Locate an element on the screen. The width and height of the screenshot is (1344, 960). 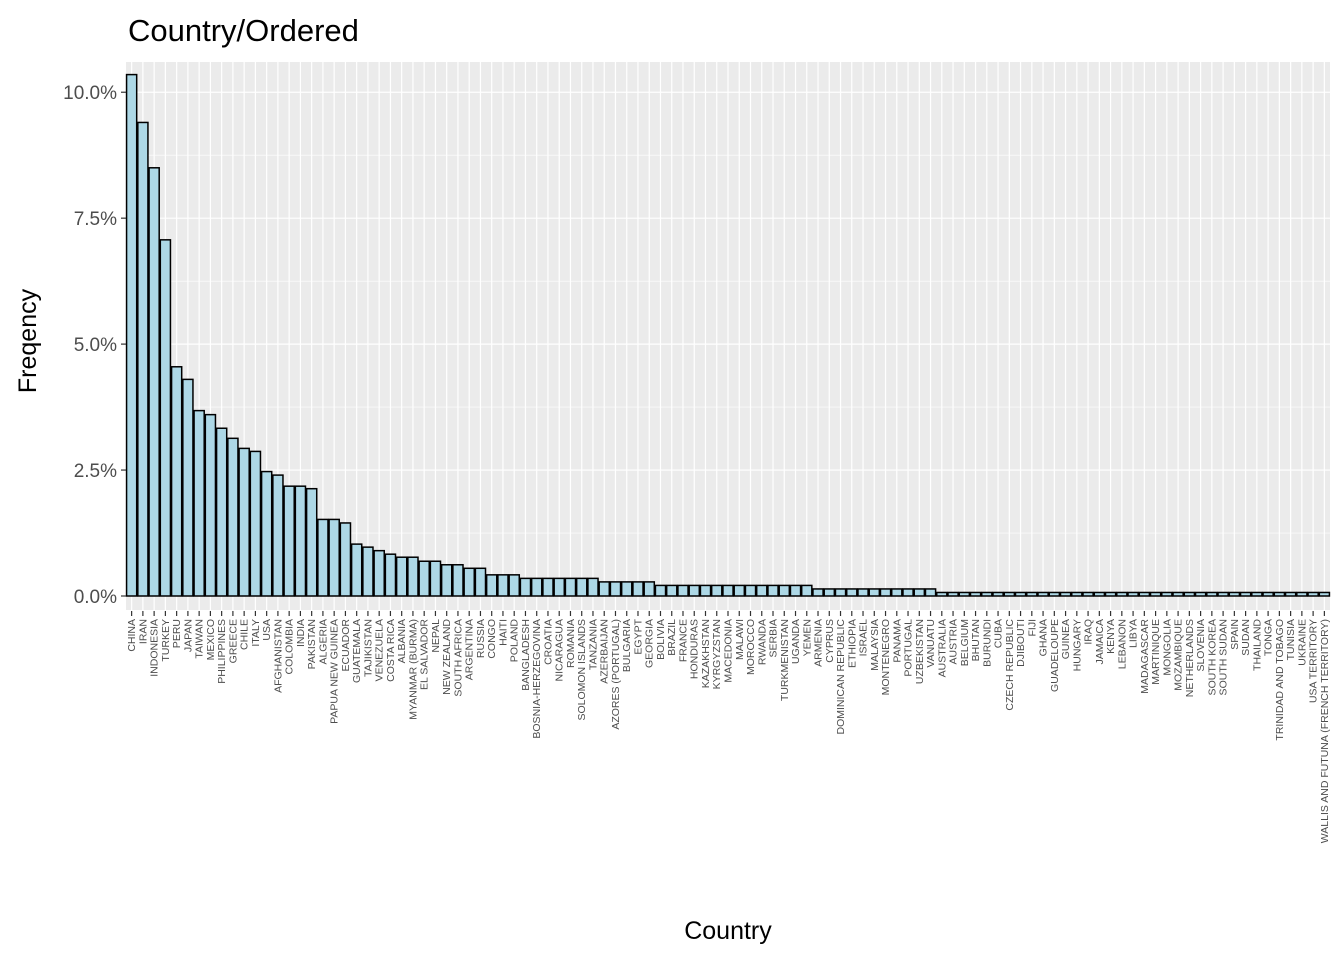
x-tick-label: PORTUGAL is located at coordinates (909, 648).